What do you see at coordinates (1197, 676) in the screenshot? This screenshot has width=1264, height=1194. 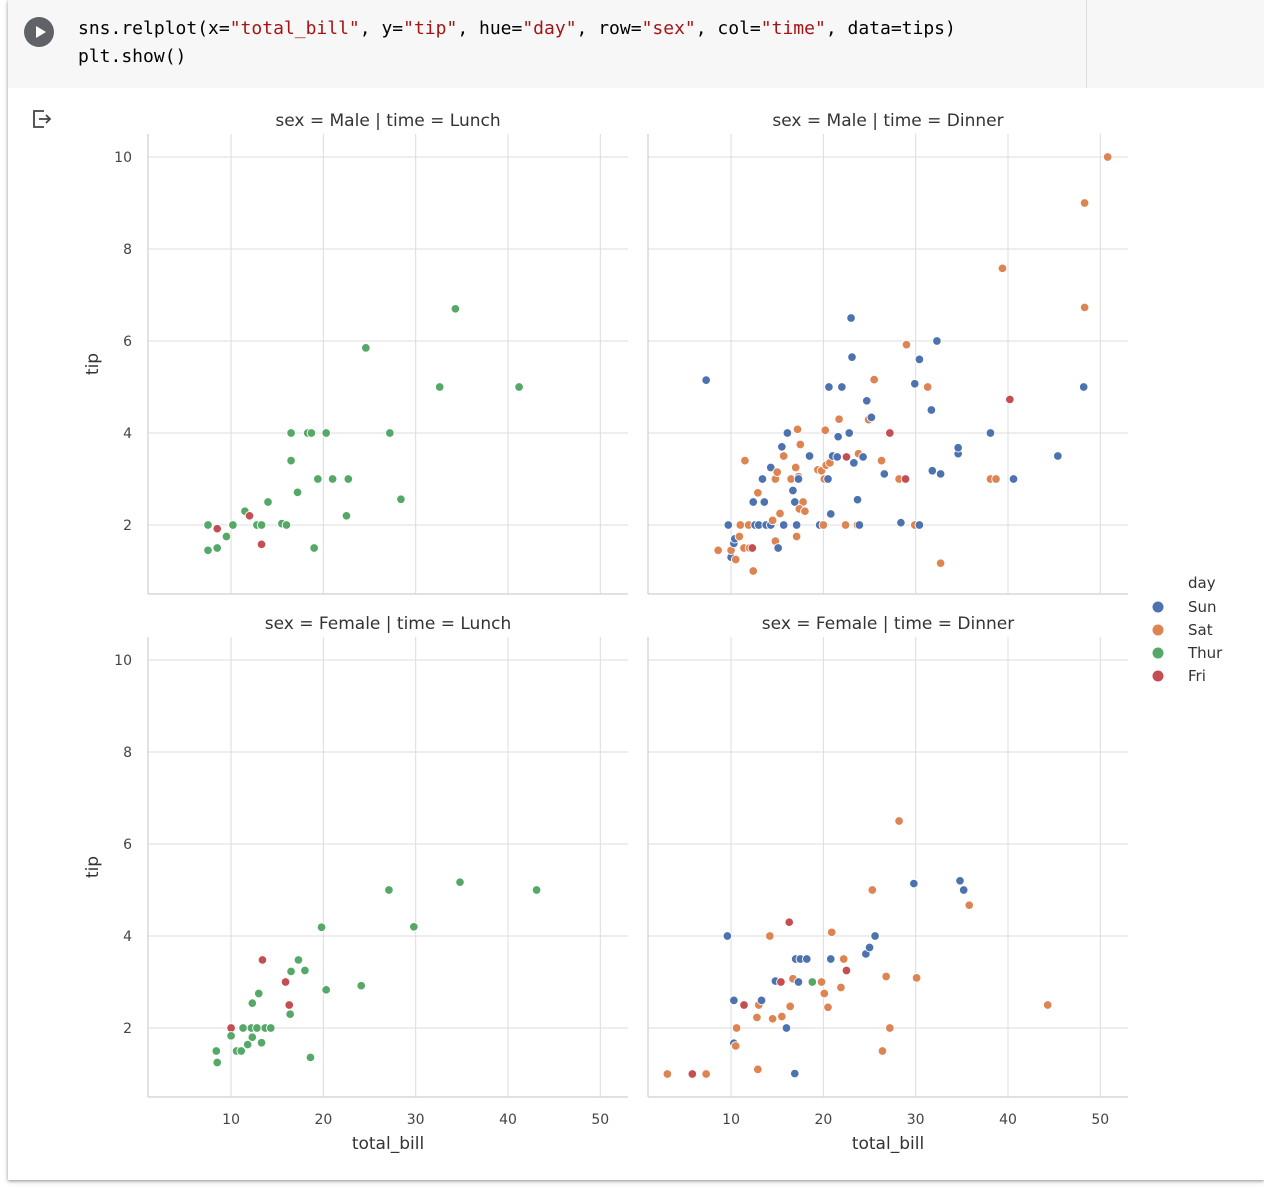 I see `legend-label-fri: Fri` at bounding box center [1197, 676].